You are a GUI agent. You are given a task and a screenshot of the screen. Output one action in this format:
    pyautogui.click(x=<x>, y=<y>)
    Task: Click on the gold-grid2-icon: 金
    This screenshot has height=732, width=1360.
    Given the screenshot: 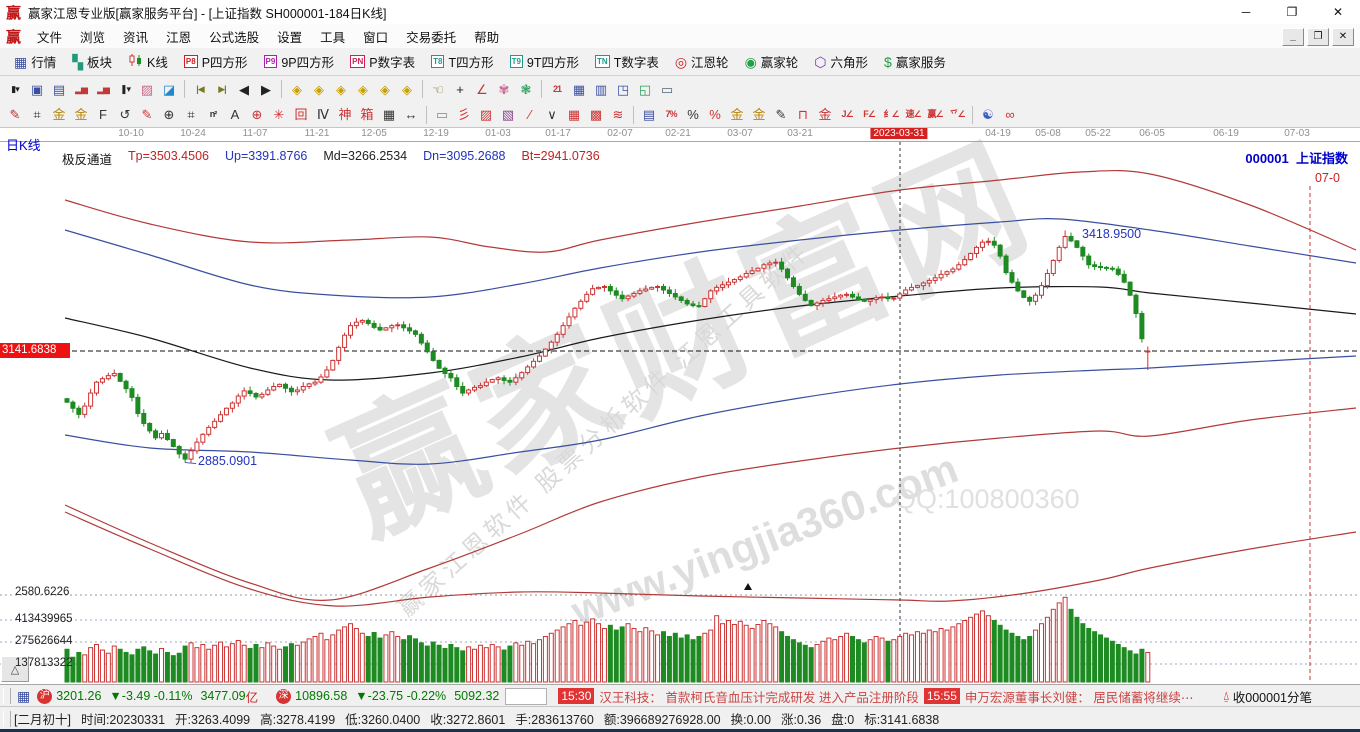 What is the action you would take?
    pyautogui.click(x=81, y=114)
    